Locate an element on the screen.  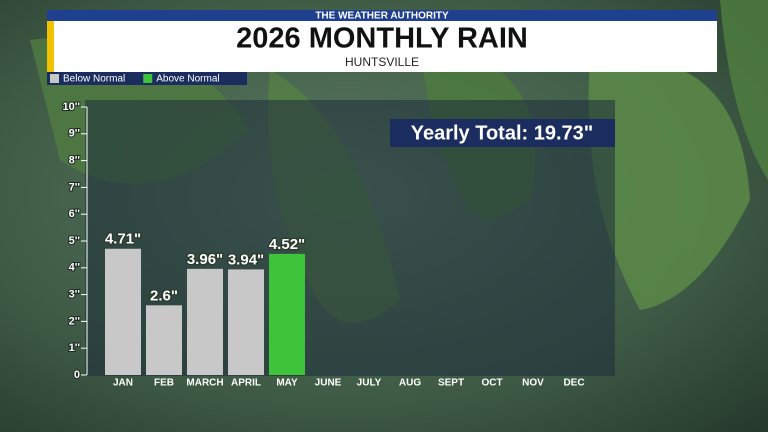
x-tick-label: JULY is located at coordinates (369, 383).